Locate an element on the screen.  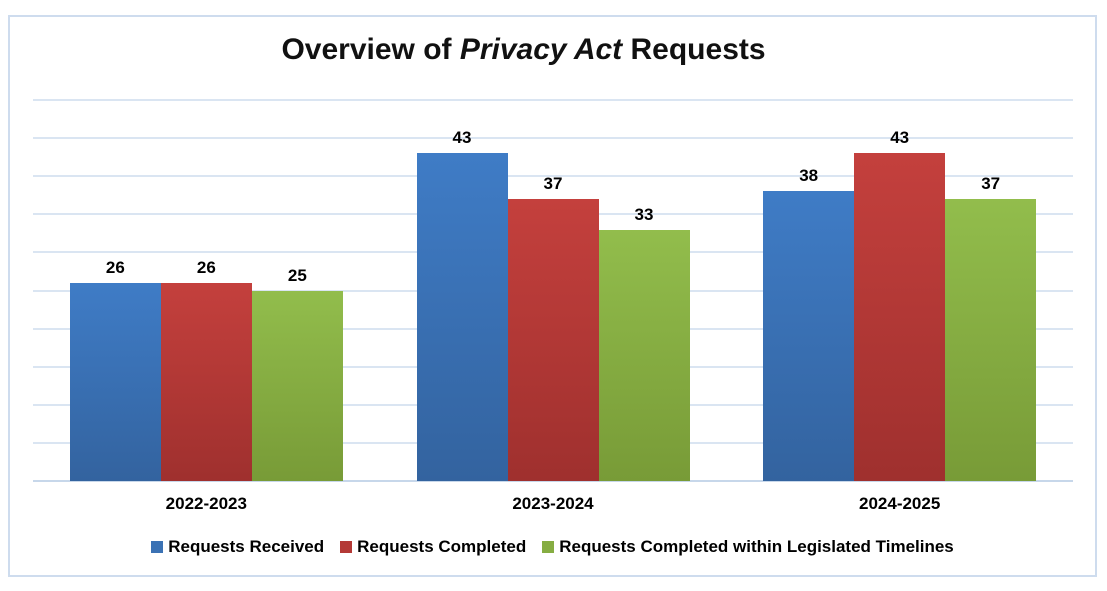
legend-item-2: Requests Completed is located at coordinates (433, 547).